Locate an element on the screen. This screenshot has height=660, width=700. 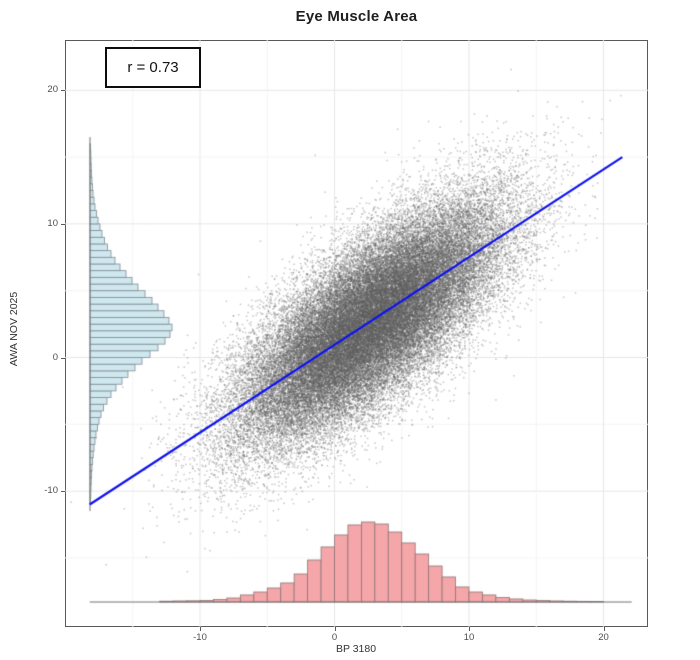
correlation-value: r = 0.73 is located at coordinates (153, 67).